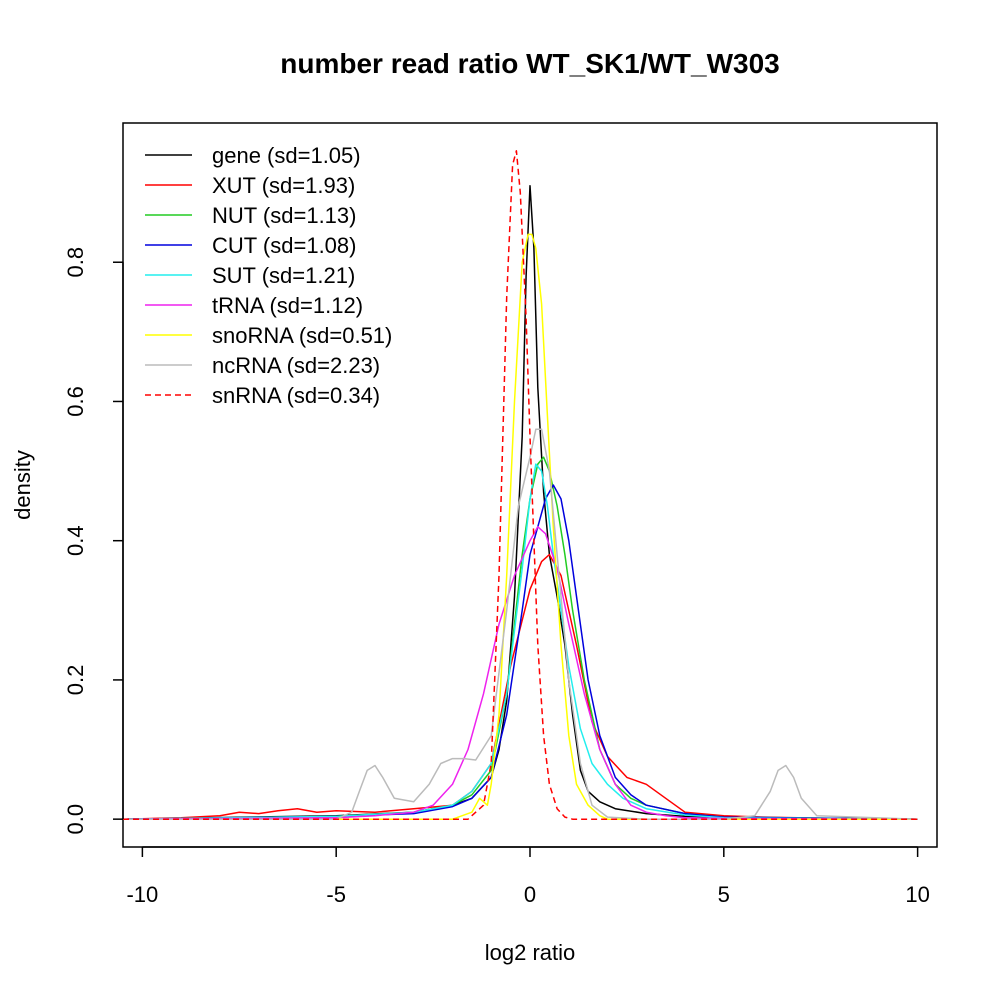 The height and width of the screenshot is (1000, 1000). I want to click on x-tick-label: -10, so click(142, 894).